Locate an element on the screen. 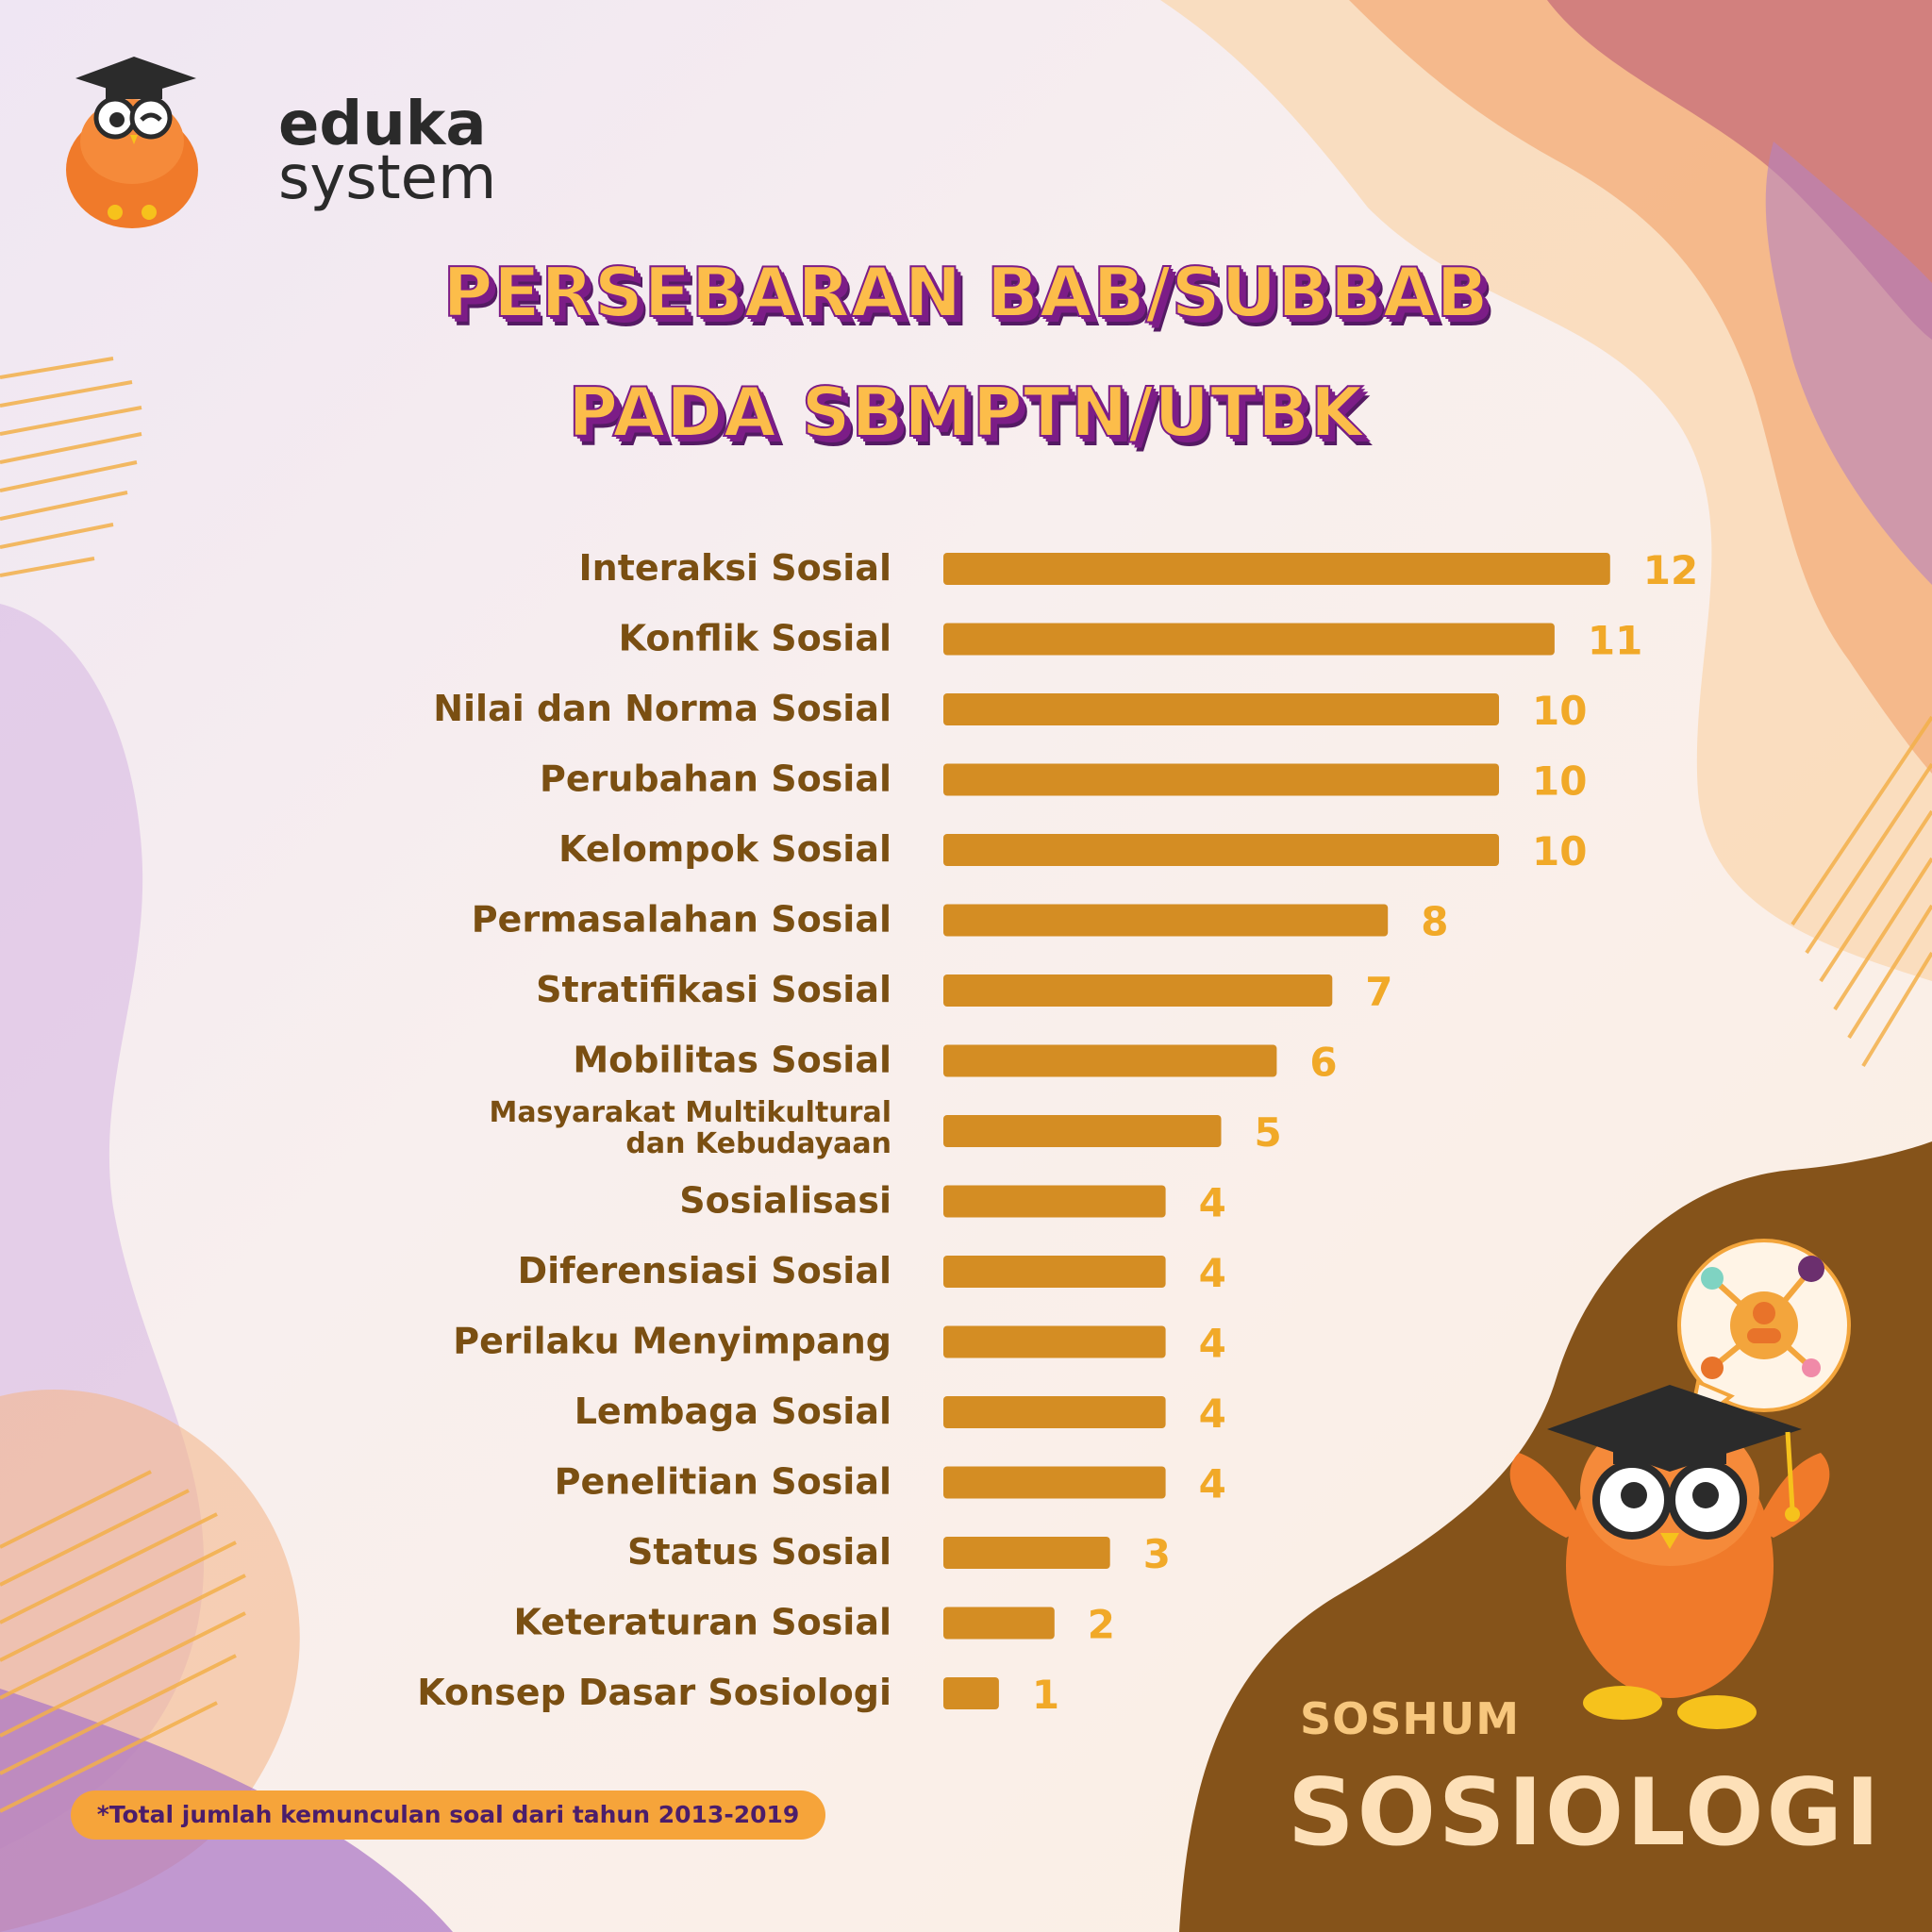 The height and width of the screenshot is (1932, 1932). value-label-11: 4 is located at coordinates (1212, 1344).